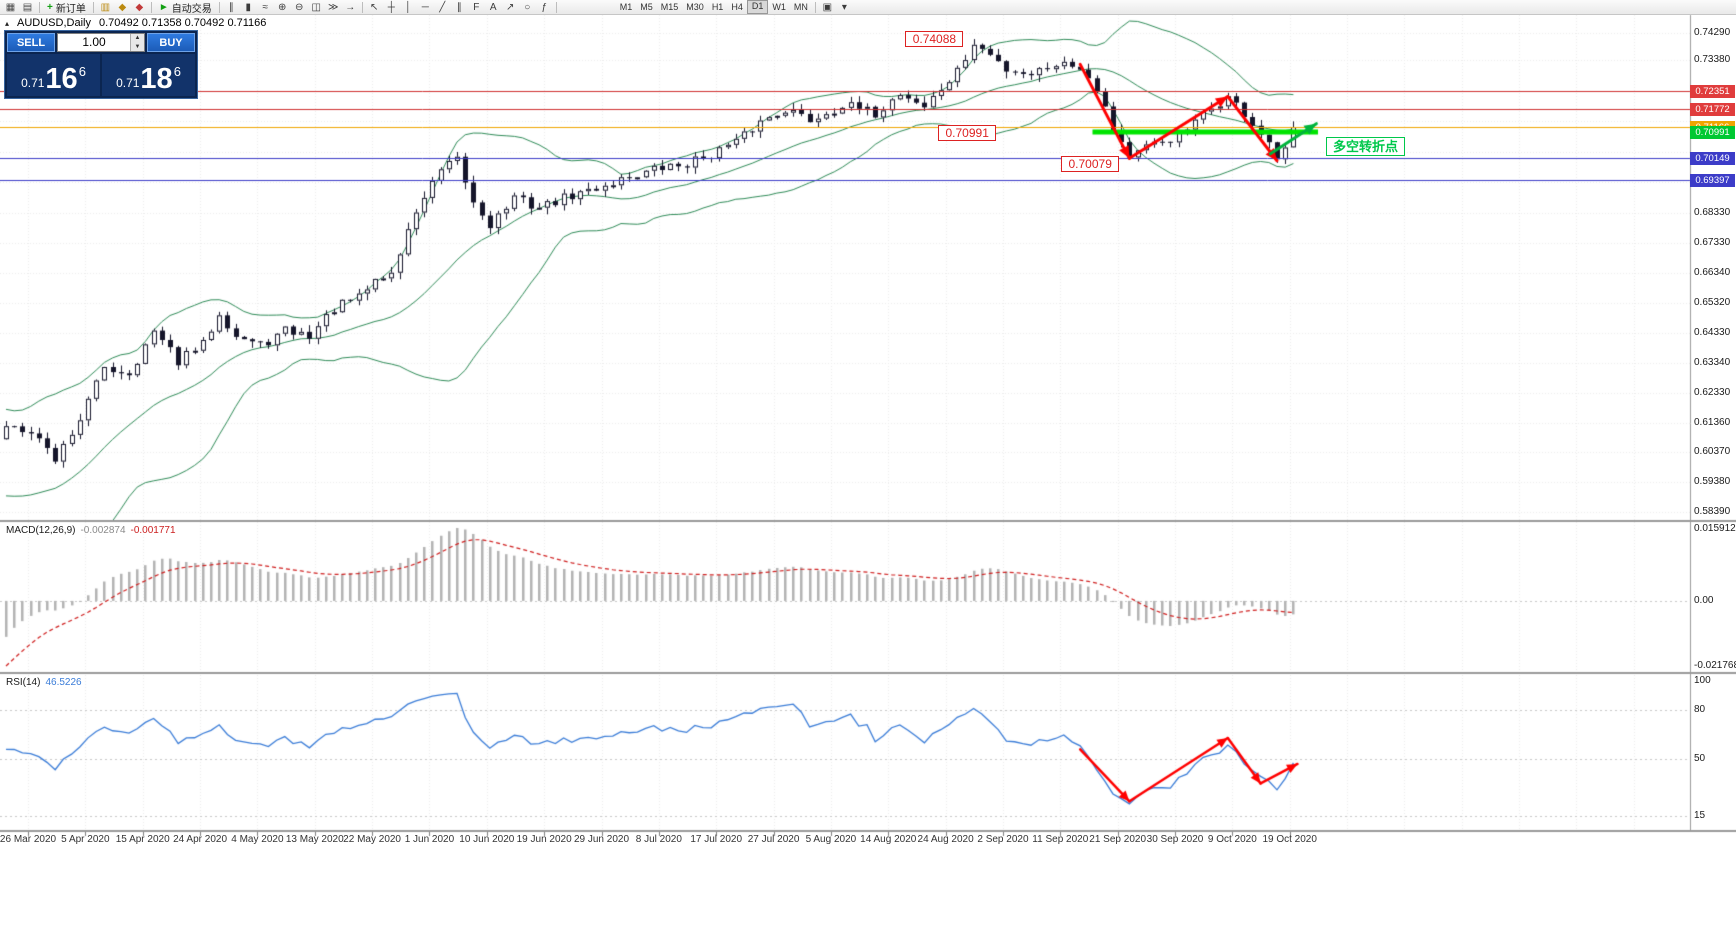 The width and height of the screenshot is (1736, 943). I want to click on options-dropdown-icon: ▾, so click(844, 7).